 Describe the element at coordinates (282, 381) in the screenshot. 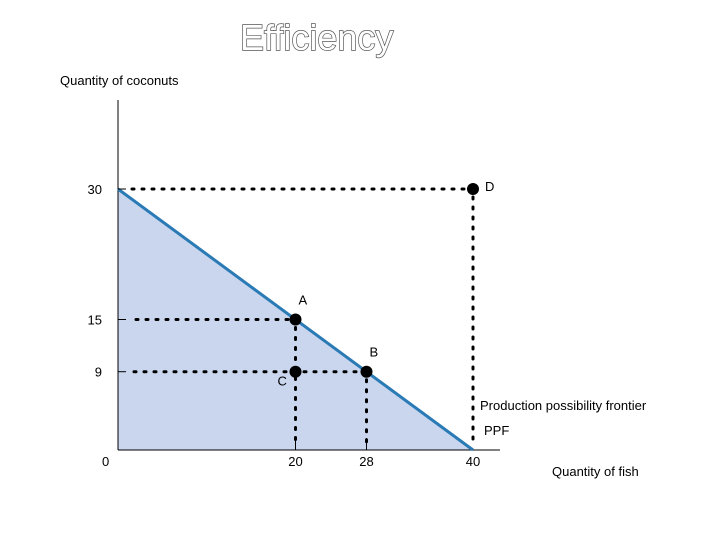

I see `point-label-c: C` at that location.